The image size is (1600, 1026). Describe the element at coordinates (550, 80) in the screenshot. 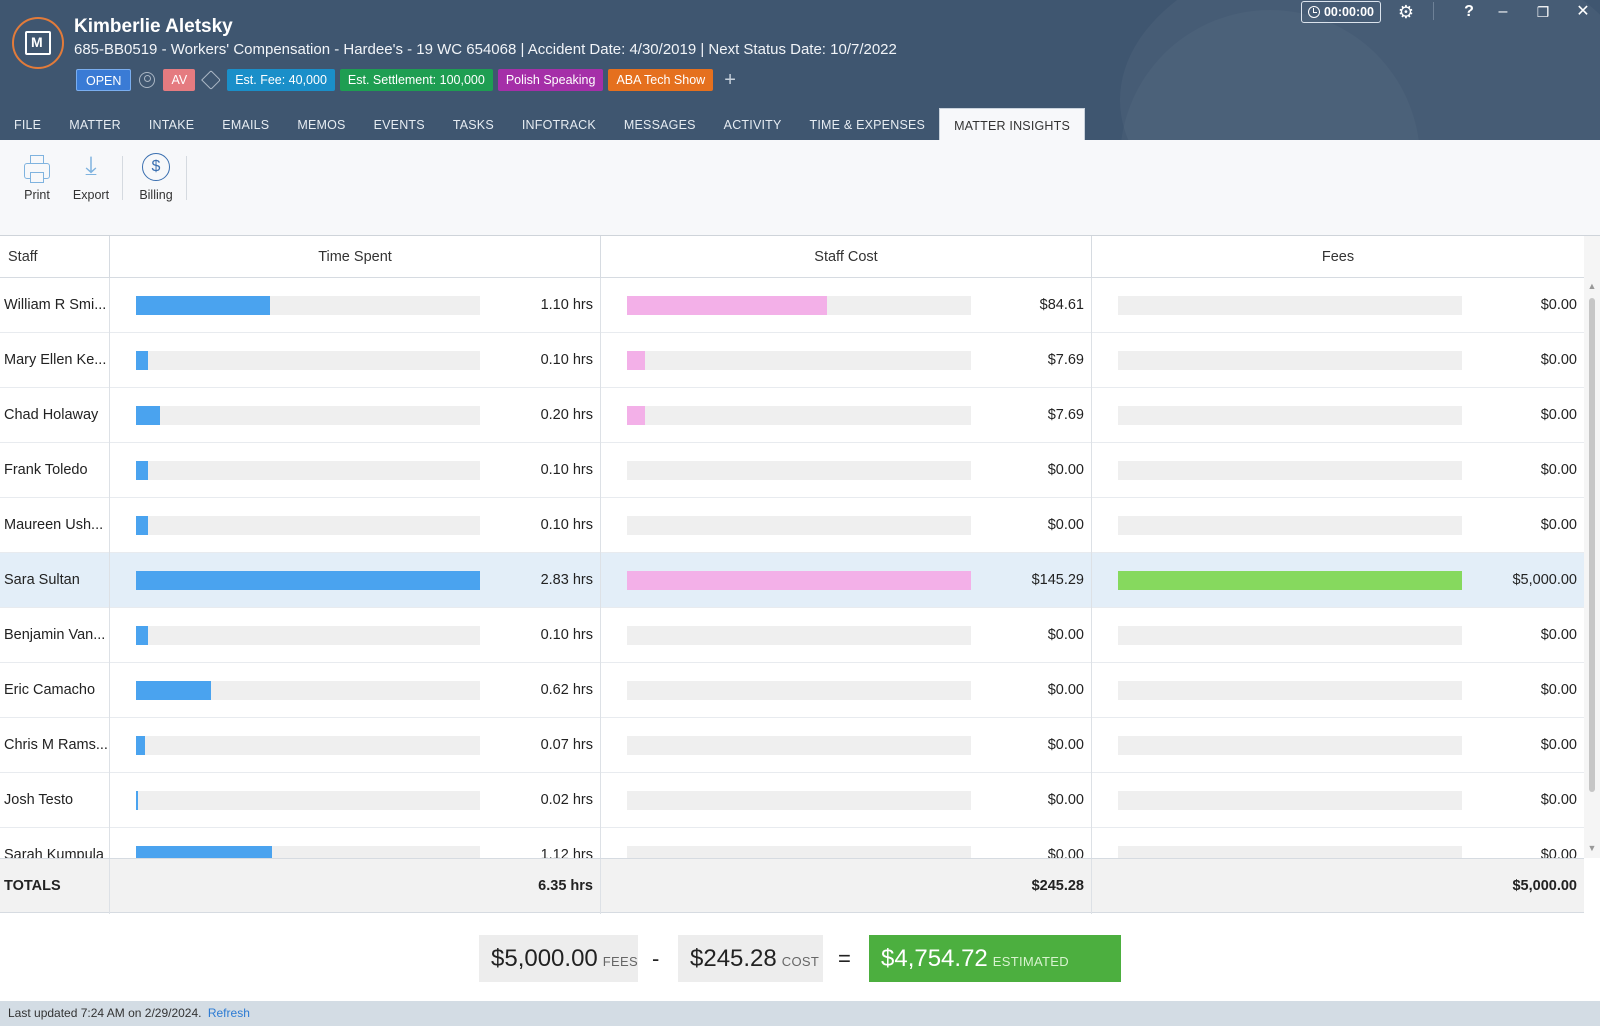

I see `tag-polish-speaking: Polish Speaking` at that location.